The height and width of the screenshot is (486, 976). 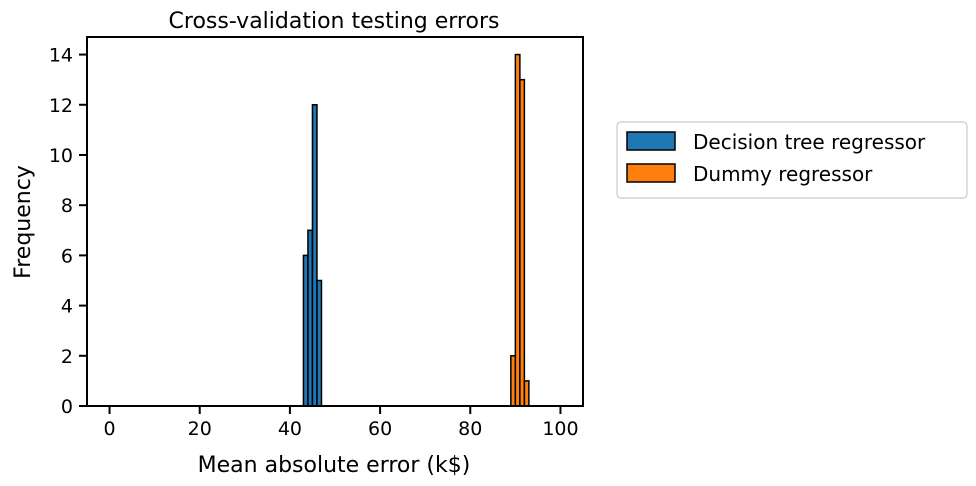 What do you see at coordinates (334, 465) in the screenshot?
I see `x-axis-title: Mean absolute error (k$)` at bounding box center [334, 465].